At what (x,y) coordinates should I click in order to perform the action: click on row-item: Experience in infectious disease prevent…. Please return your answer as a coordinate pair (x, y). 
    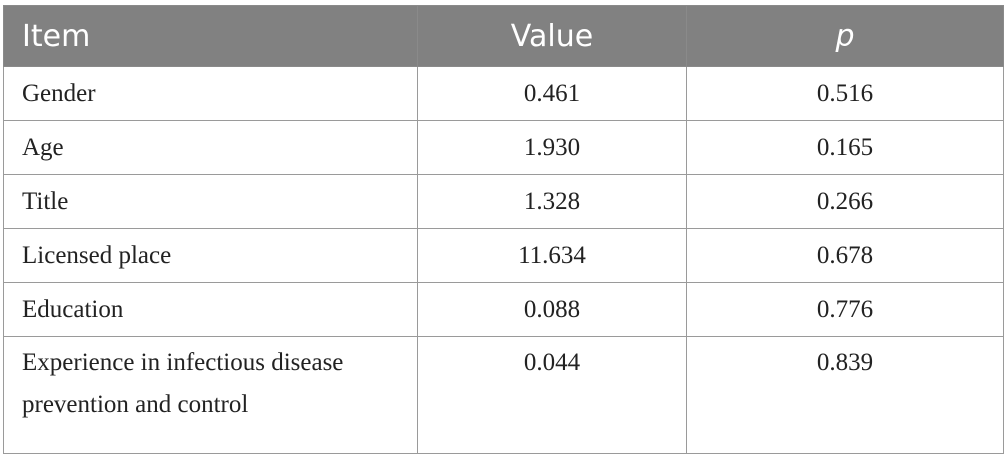
    Looking at the image, I should click on (210, 395).